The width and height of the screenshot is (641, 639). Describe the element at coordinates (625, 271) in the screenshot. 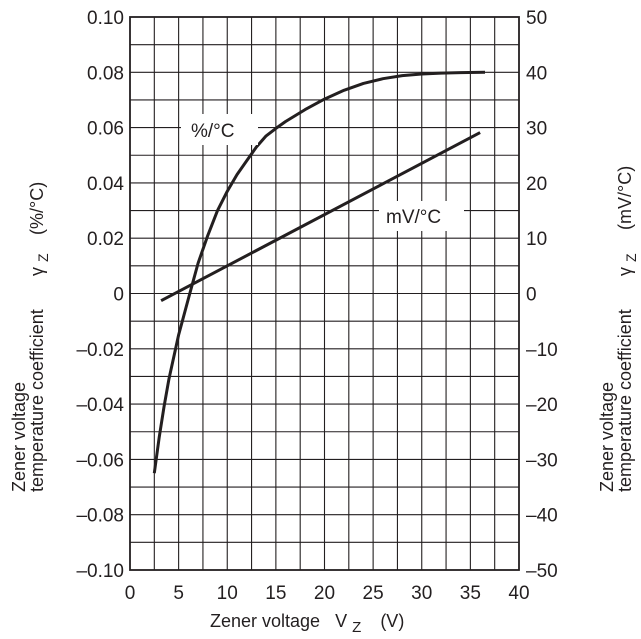

I see `y-right-gamma: γ` at that location.